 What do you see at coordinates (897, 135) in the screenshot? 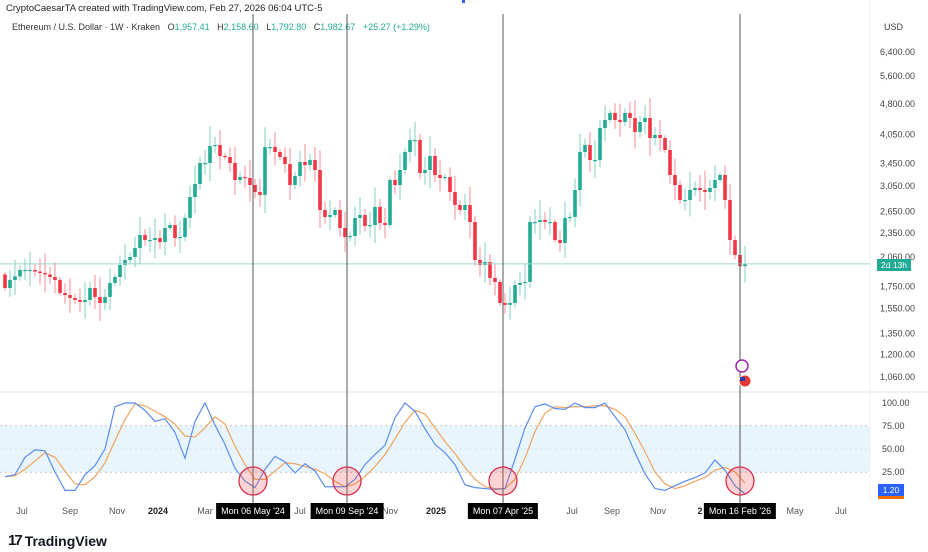
I see `price-tick-label: 4,050.00` at bounding box center [897, 135].